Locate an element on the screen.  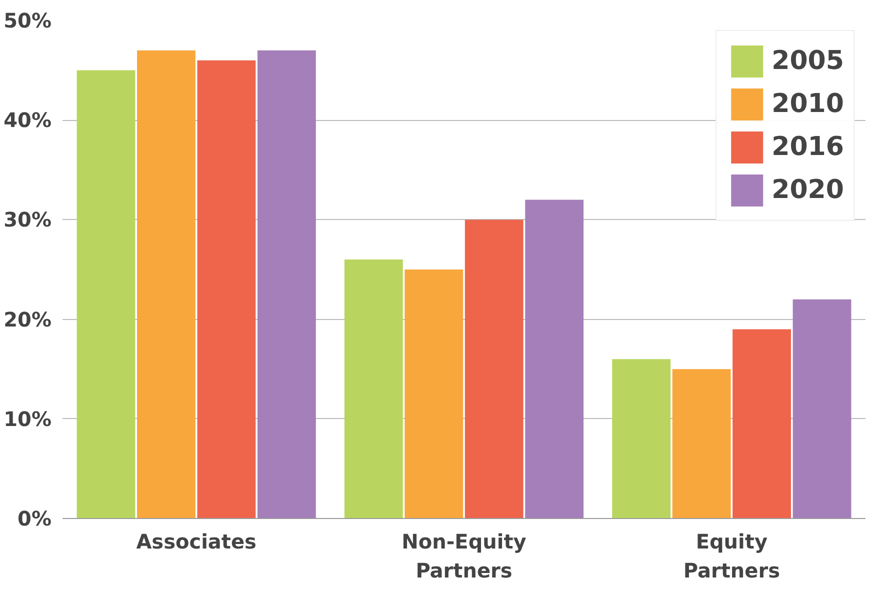
y-tick-label: 50% is located at coordinates (28, 20).